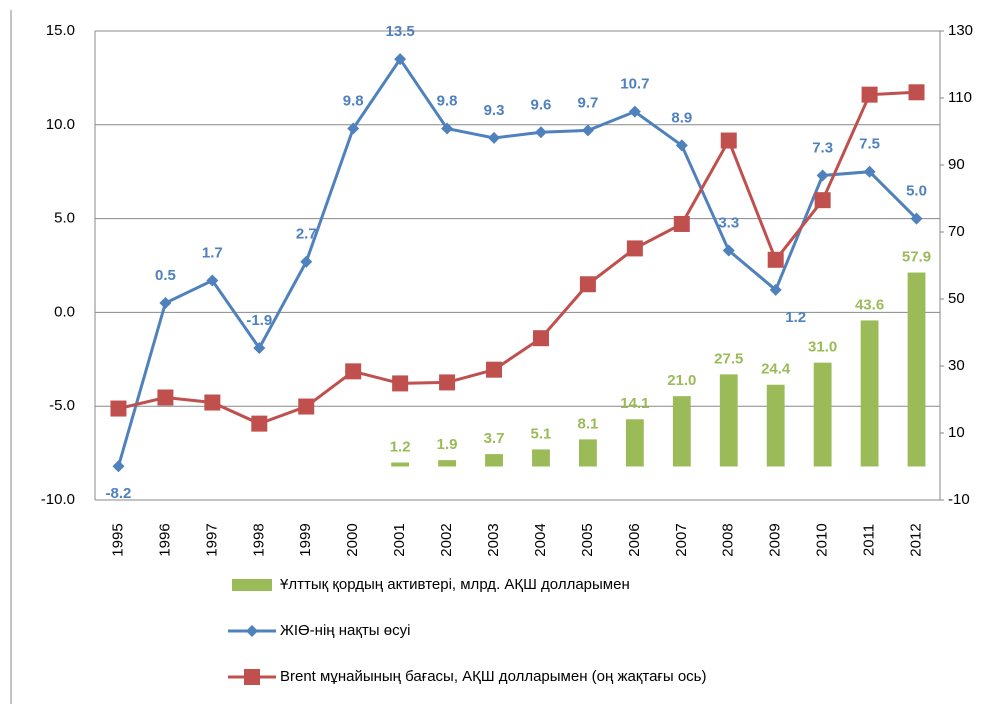 The width and height of the screenshot is (999, 704). What do you see at coordinates (959, 499) in the screenshot?
I see `y2-tick-label: -10` at bounding box center [959, 499].